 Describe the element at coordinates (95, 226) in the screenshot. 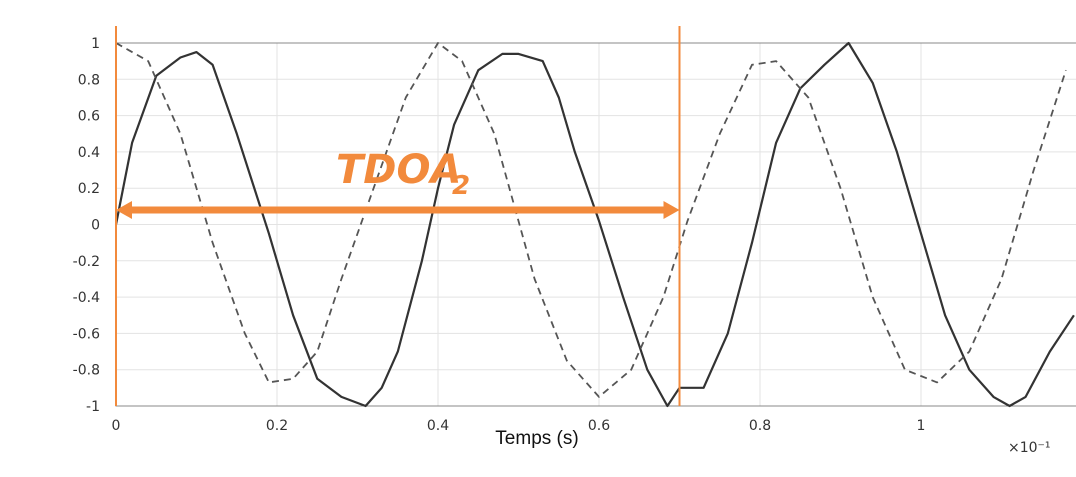

I see `y-tick-label: 0` at that location.